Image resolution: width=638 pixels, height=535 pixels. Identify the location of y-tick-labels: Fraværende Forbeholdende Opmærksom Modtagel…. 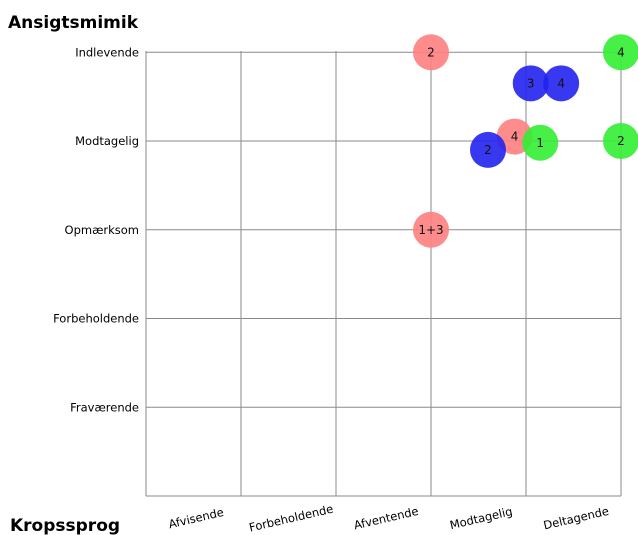
(96, 229).